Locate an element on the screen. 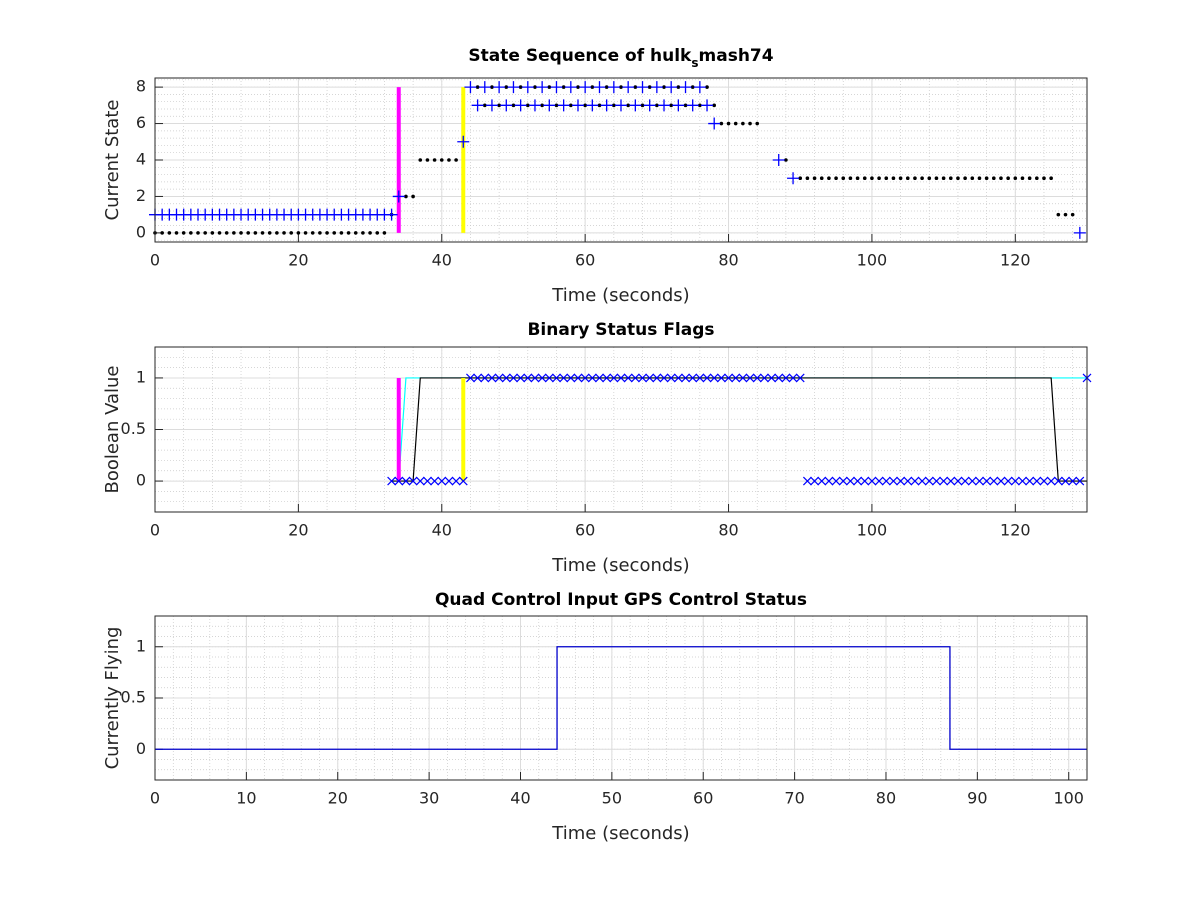  y-tick-label: 0.5 is located at coordinates (133, 428).